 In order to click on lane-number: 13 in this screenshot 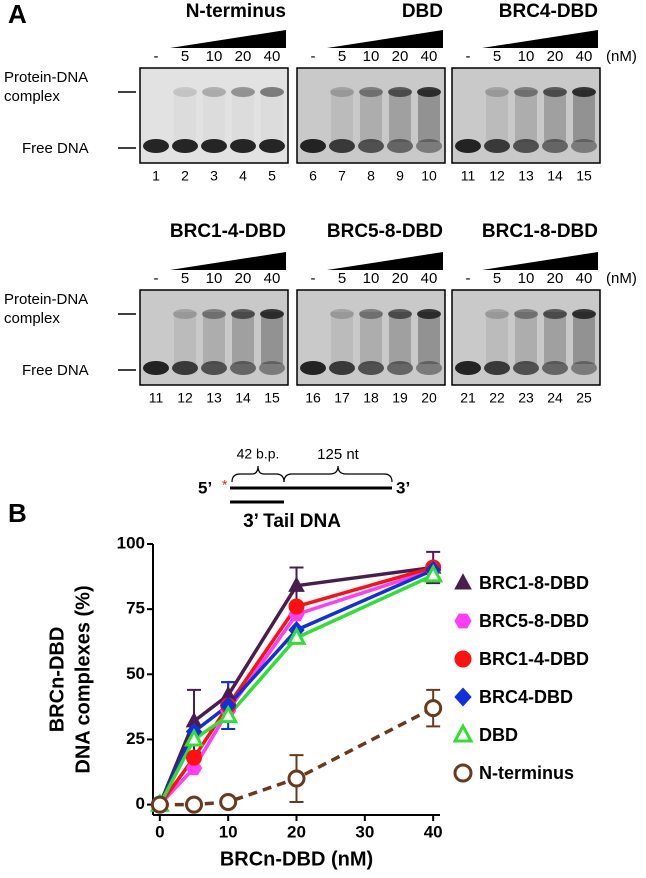, I will do `click(214, 398)`.